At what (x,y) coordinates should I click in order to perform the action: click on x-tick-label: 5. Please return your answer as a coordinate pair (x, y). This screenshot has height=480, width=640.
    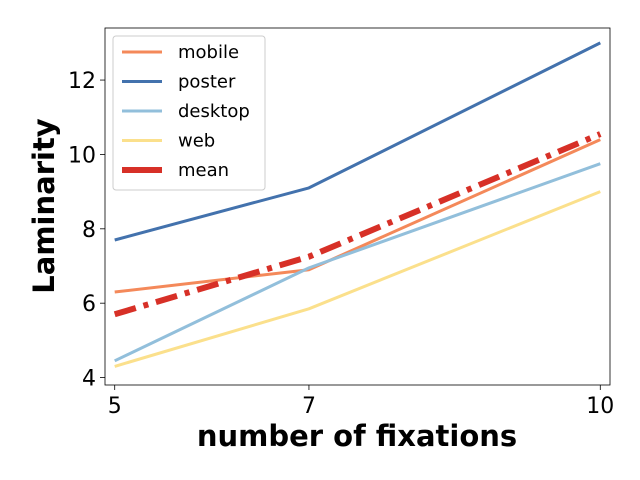
    Looking at the image, I should click on (115, 406).